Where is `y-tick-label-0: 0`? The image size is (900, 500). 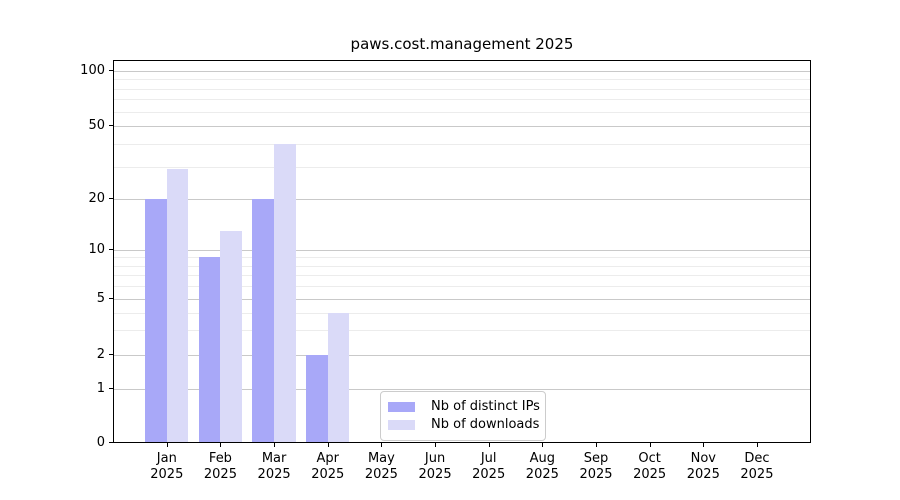 y-tick-label-0: 0 is located at coordinates (100, 442).